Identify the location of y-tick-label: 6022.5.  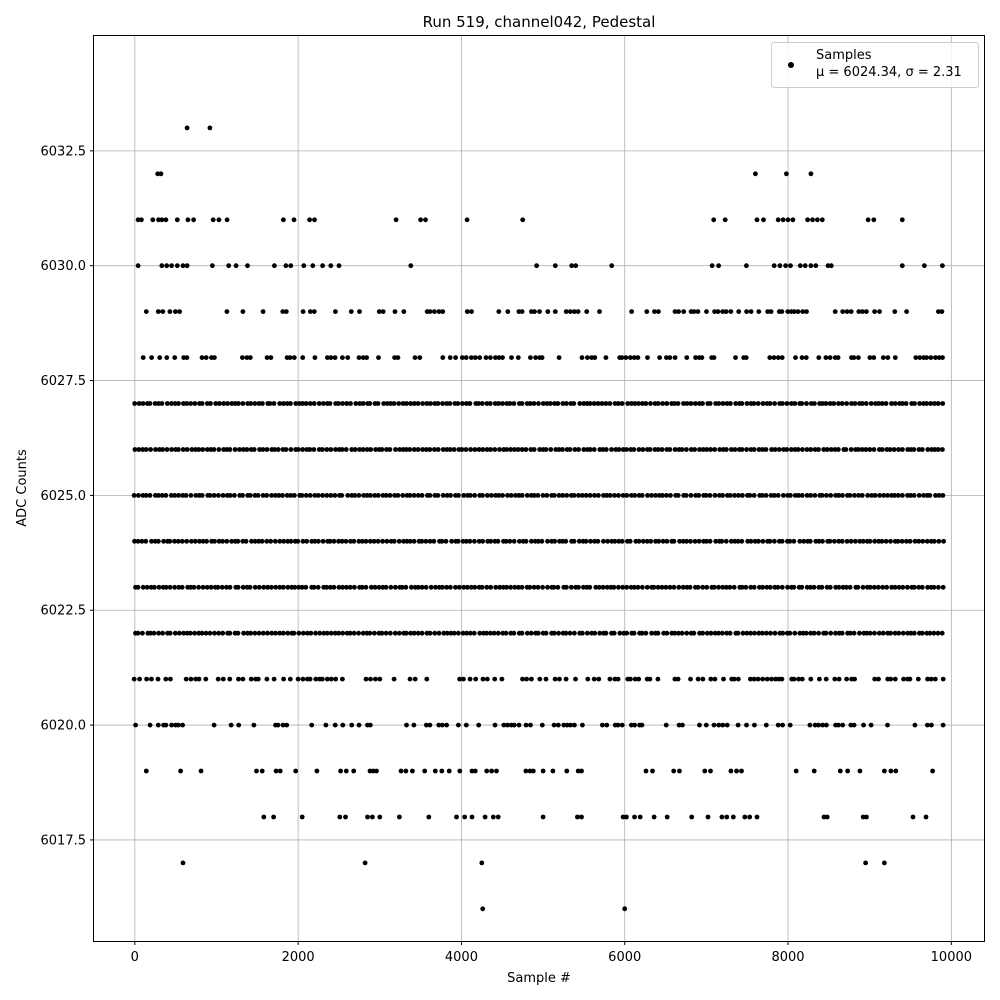
(64, 611).